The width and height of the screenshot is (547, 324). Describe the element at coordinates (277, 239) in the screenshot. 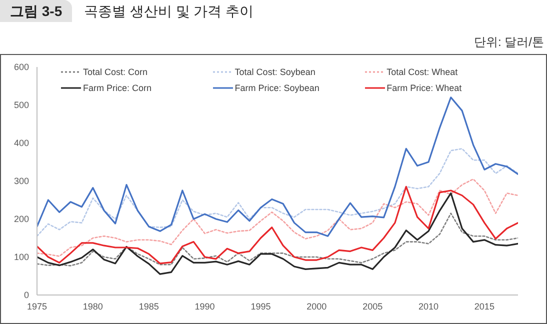

I see `line-series` at that location.